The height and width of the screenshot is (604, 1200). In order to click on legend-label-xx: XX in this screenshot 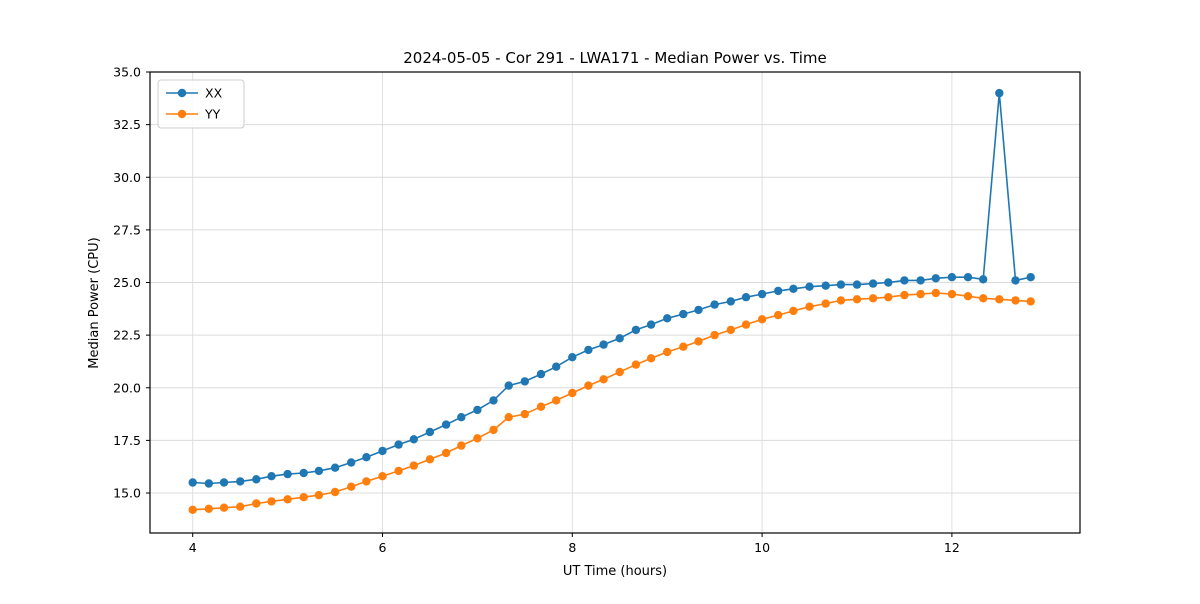, I will do `click(214, 93)`.